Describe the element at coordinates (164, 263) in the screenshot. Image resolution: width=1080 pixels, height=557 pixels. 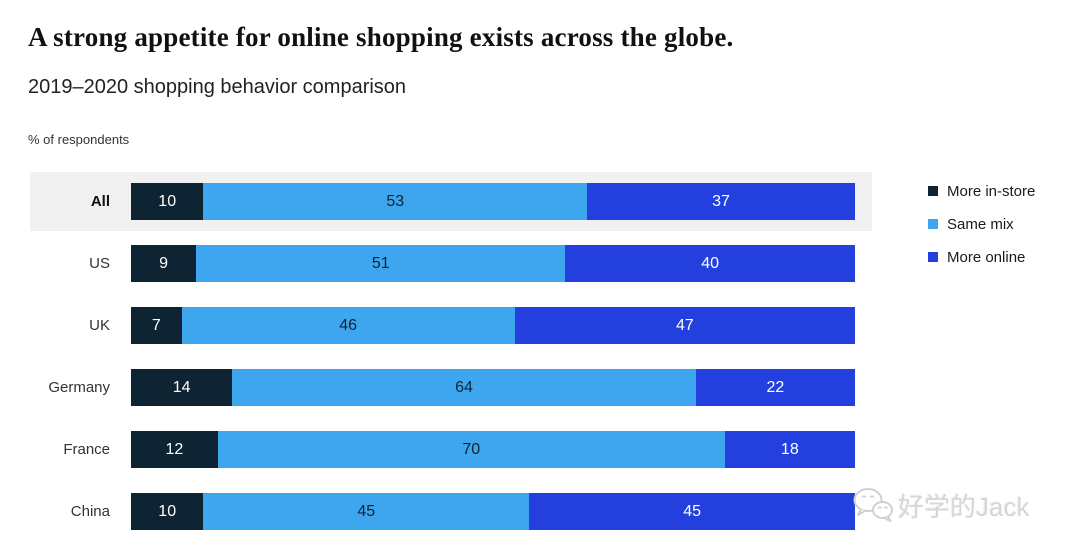
I see `bar-segment: 9` at that location.